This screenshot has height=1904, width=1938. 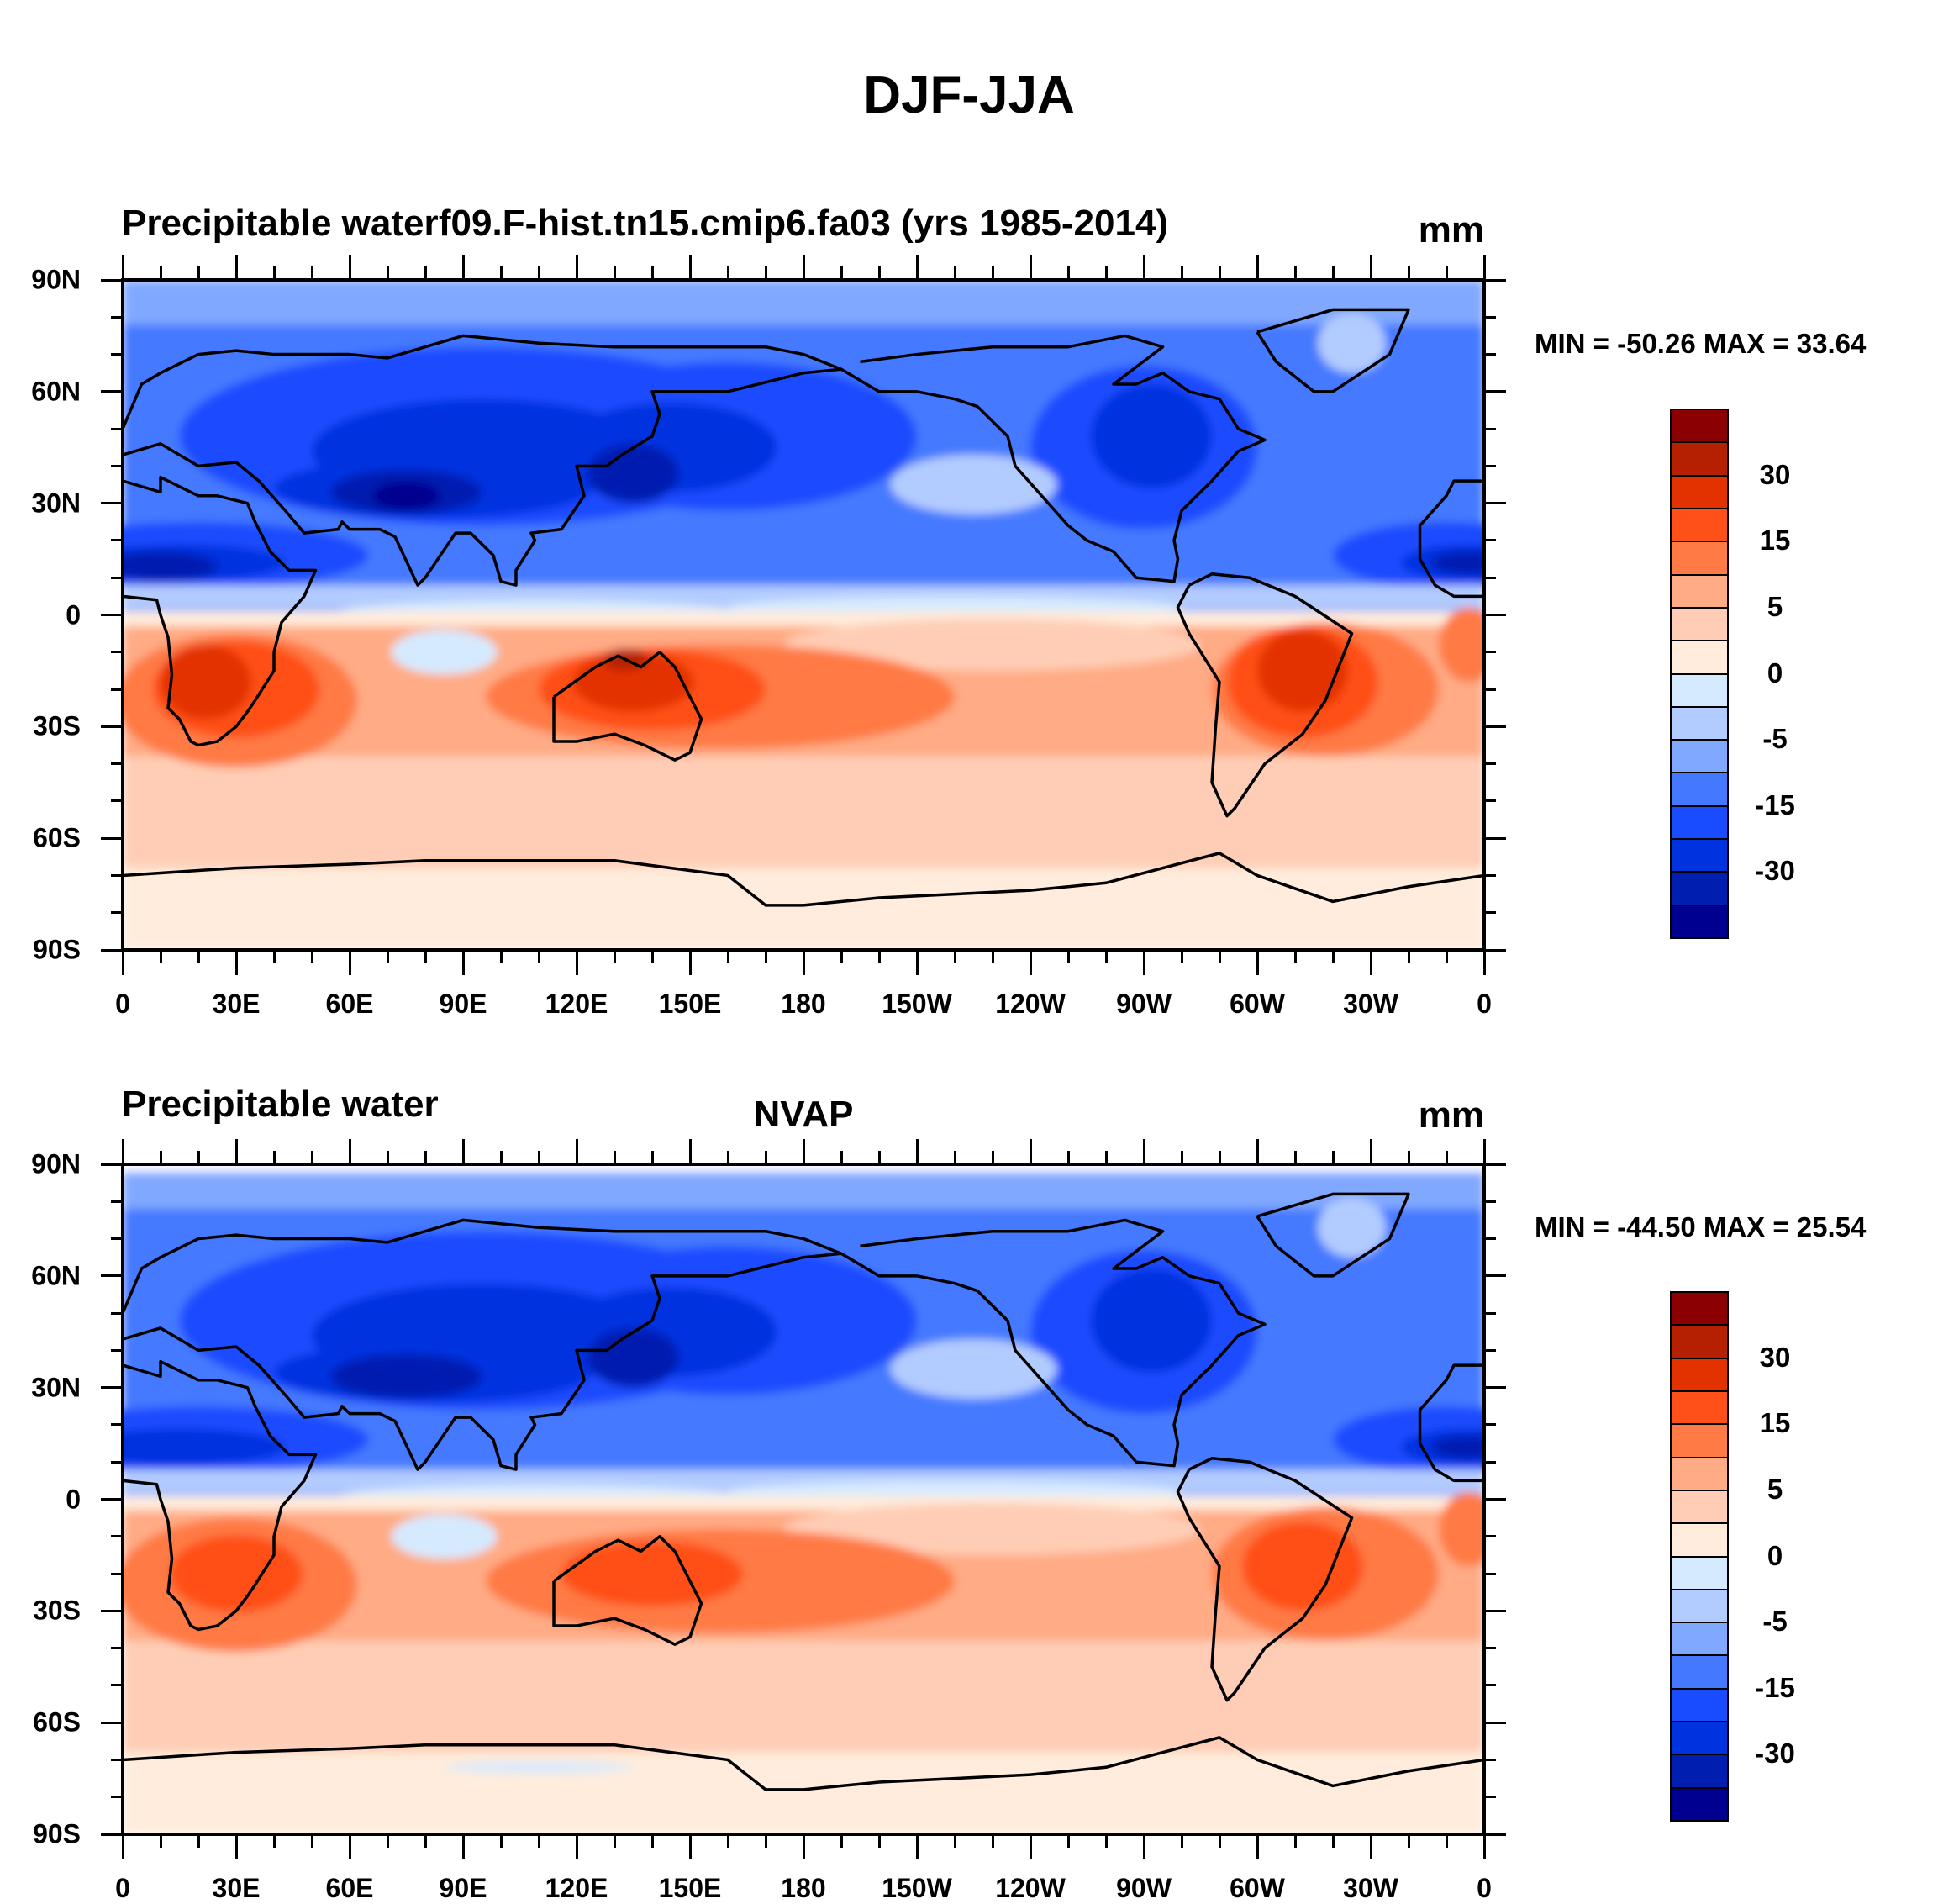 What do you see at coordinates (1775, 871) in the screenshot?
I see `colorbar-label: -30` at bounding box center [1775, 871].